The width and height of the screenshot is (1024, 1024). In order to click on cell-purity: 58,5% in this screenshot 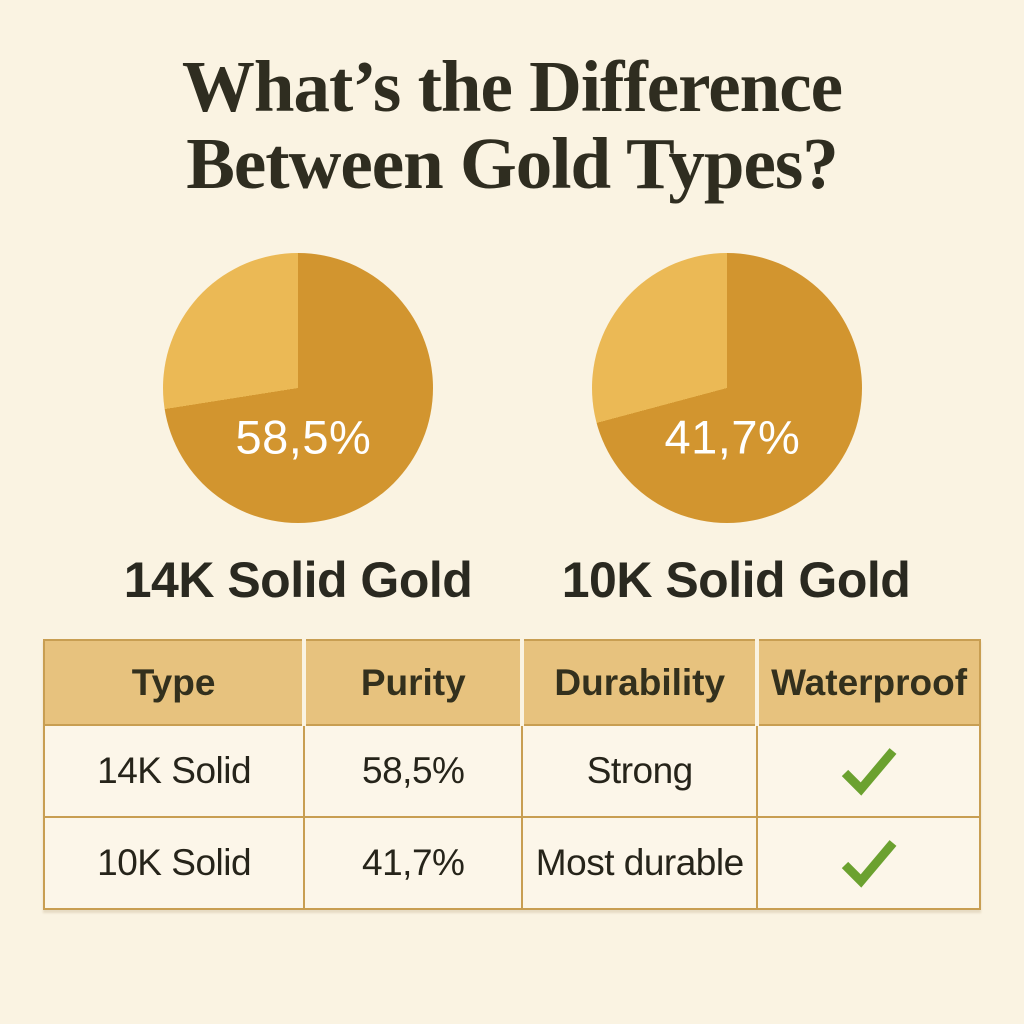, I will do `click(413, 771)`.